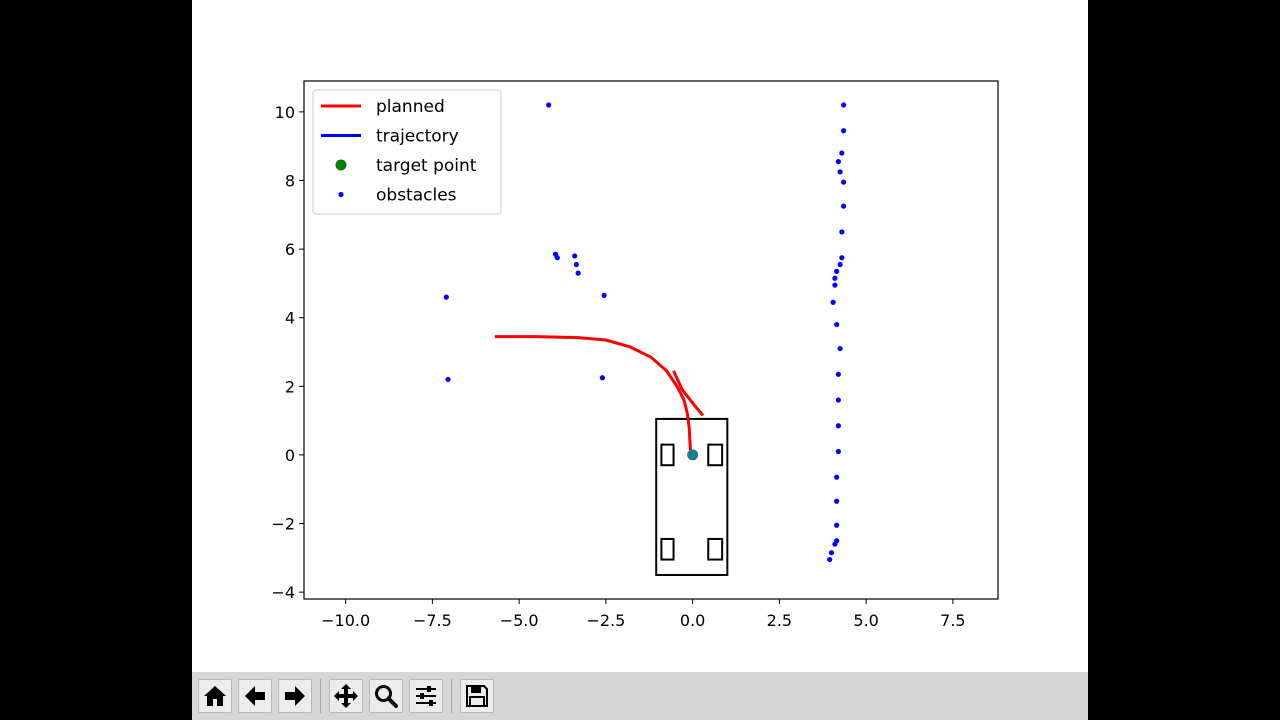  I want to click on y-tick-label: 8, so click(290, 180).